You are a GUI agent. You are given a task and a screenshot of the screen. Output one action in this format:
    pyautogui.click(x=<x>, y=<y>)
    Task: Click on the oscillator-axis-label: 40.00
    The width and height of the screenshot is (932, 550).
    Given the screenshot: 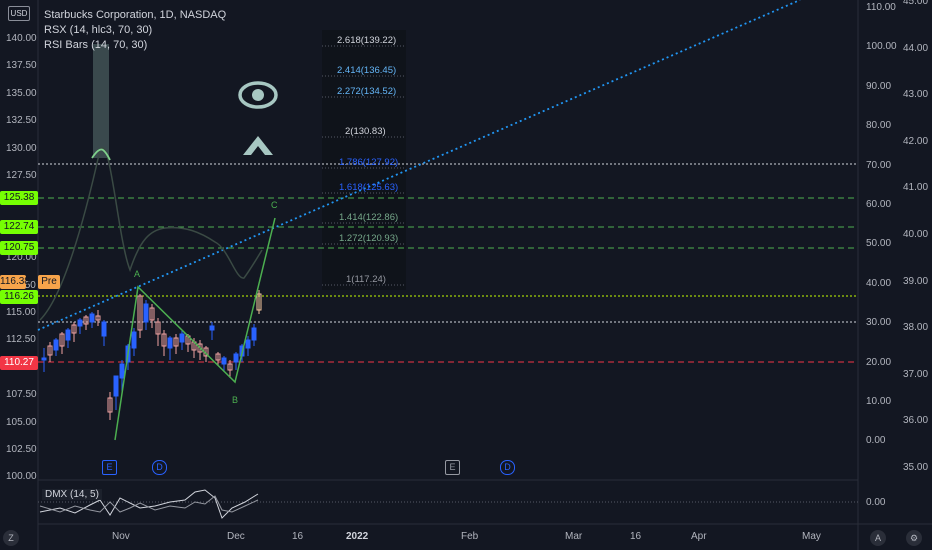 What is the action you would take?
    pyautogui.click(x=879, y=283)
    